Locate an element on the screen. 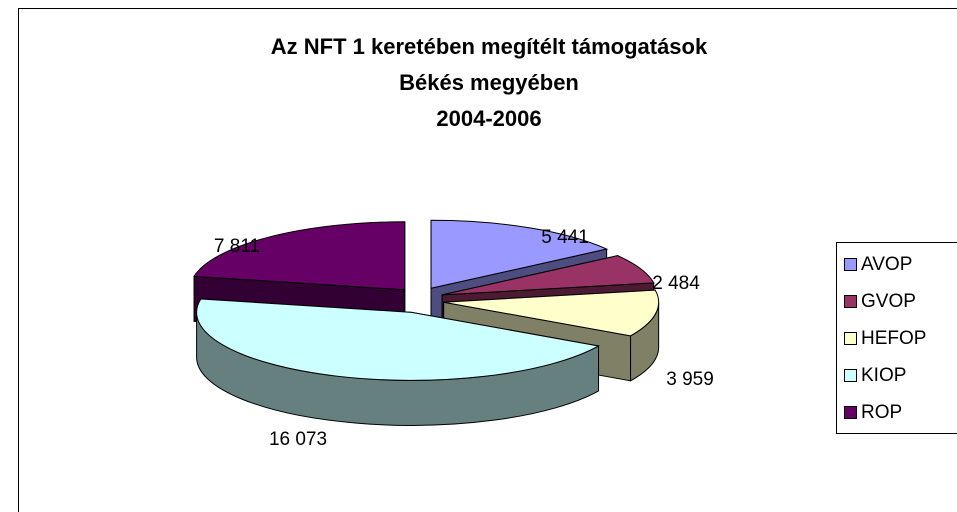 The height and width of the screenshot is (512, 957). data-label: 16 073 is located at coordinates (298, 439).